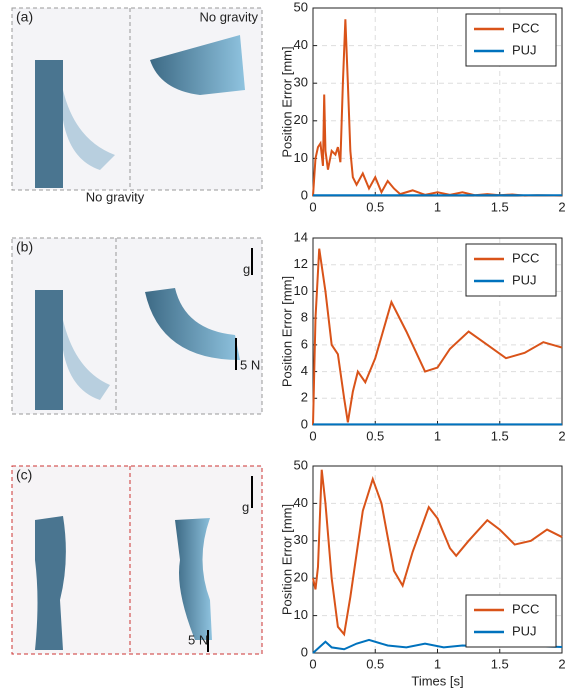  Describe the element at coordinates (304, 343) in the screenshot. I see `y-tick-label: 6` at that location.